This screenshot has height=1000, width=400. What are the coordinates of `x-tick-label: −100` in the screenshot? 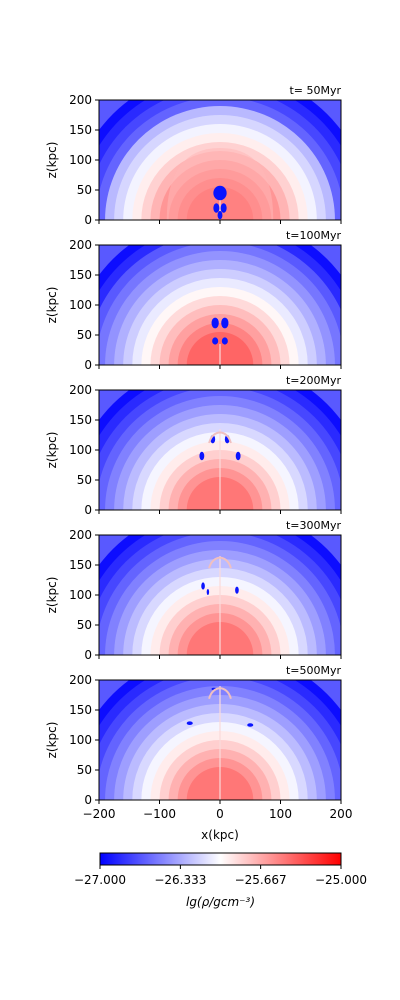 It's located at (159, 814).